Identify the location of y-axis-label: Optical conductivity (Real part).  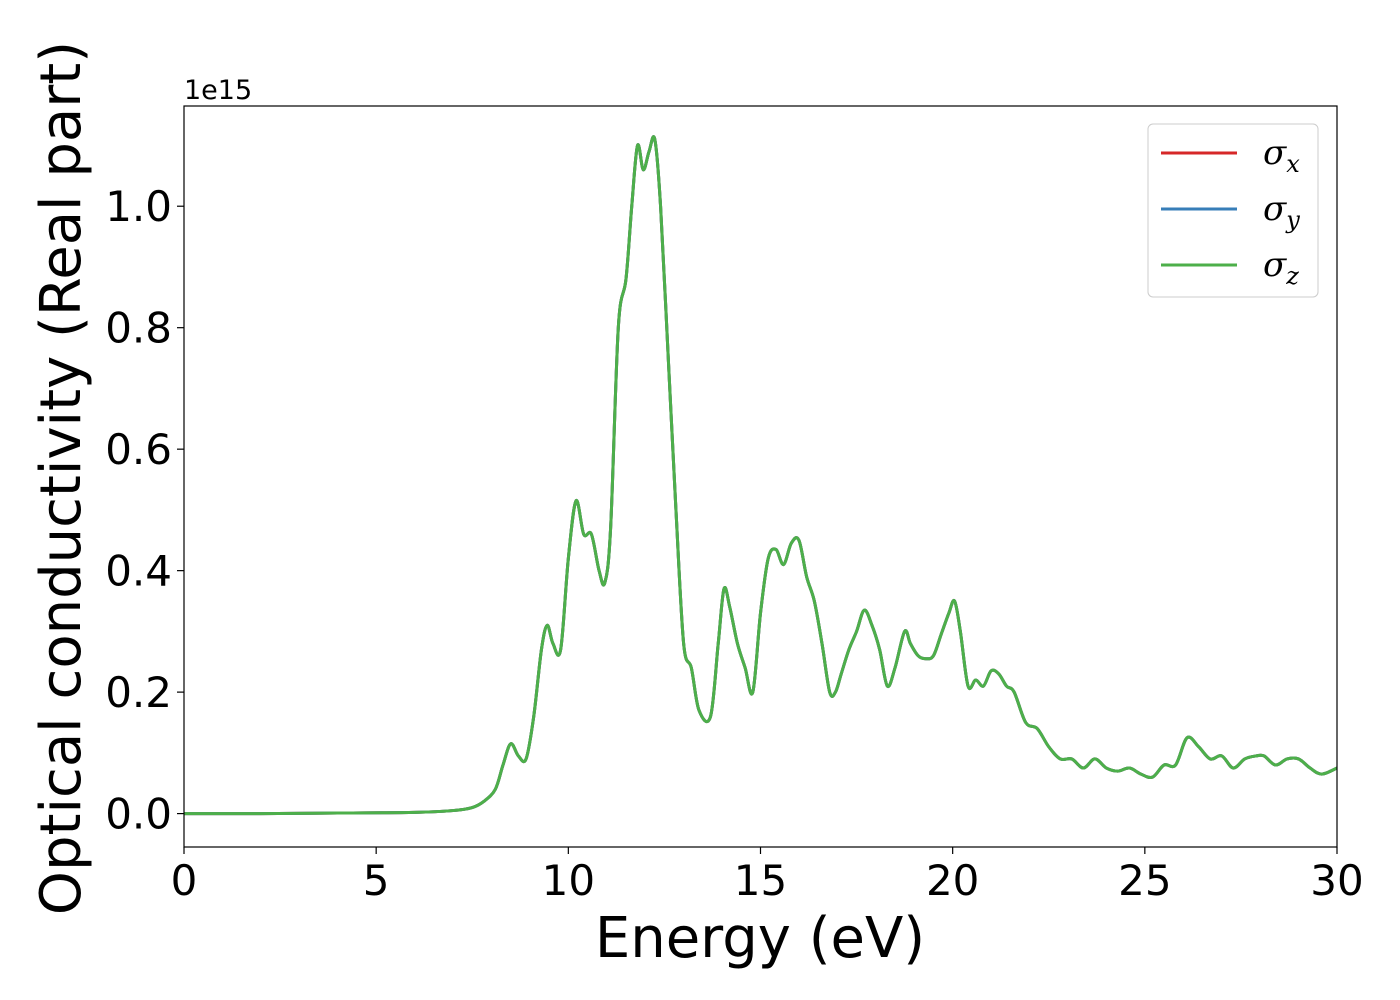
(61, 478).